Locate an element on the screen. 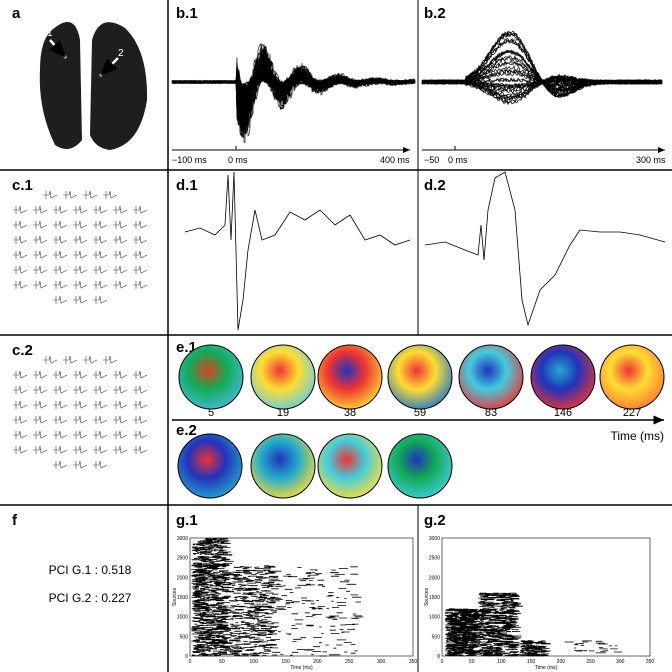 The width and height of the screenshot is (672, 672). y-tick-label: 2500 is located at coordinates (434, 559).